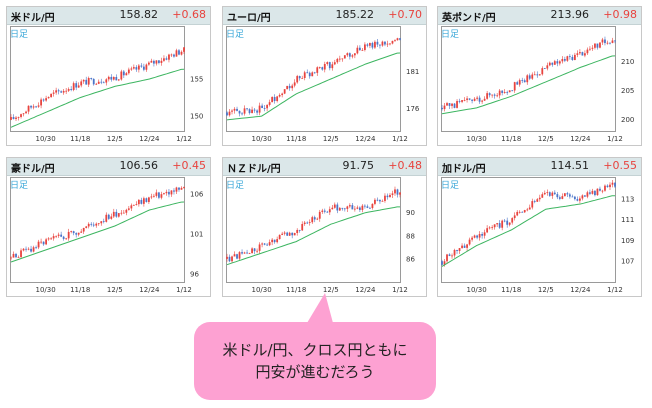 The width and height of the screenshot is (652, 408). Describe the element at coordinates (108, 167) in the screenshot. I see `chart-header: 豪ドル/円 106.56 +0.45` at that location.